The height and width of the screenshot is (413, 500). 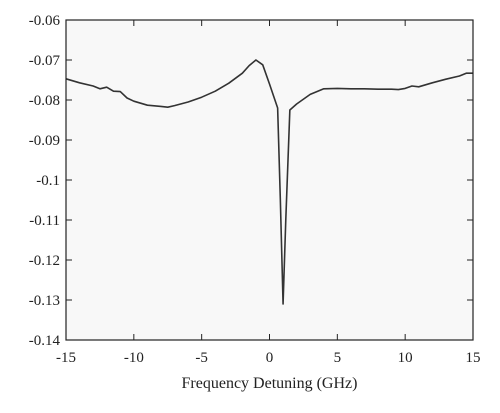 What do you see at coordinates (338, 358) in the screenshot?
I see `x-tick-label: 5` at bounding box center [338, 358].